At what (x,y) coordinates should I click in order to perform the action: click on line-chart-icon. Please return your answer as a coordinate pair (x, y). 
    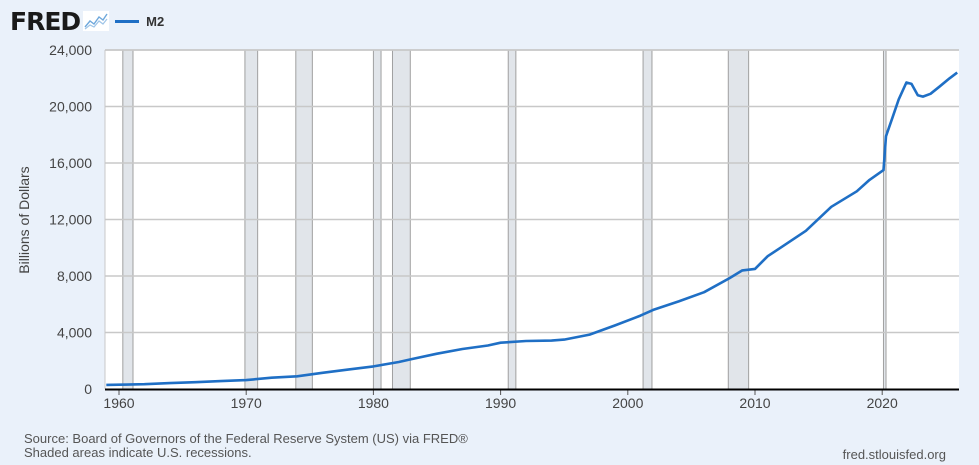
    Looking at the image, I should click on (96, 21).